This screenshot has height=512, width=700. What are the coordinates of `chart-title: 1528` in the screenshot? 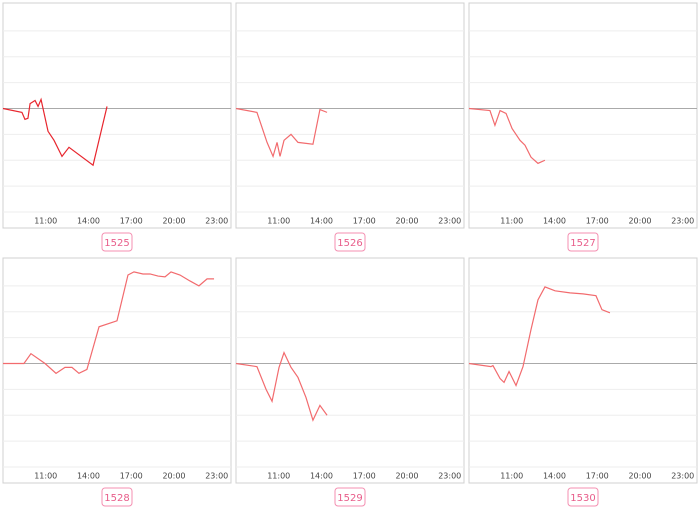 It's located at (116, 498).